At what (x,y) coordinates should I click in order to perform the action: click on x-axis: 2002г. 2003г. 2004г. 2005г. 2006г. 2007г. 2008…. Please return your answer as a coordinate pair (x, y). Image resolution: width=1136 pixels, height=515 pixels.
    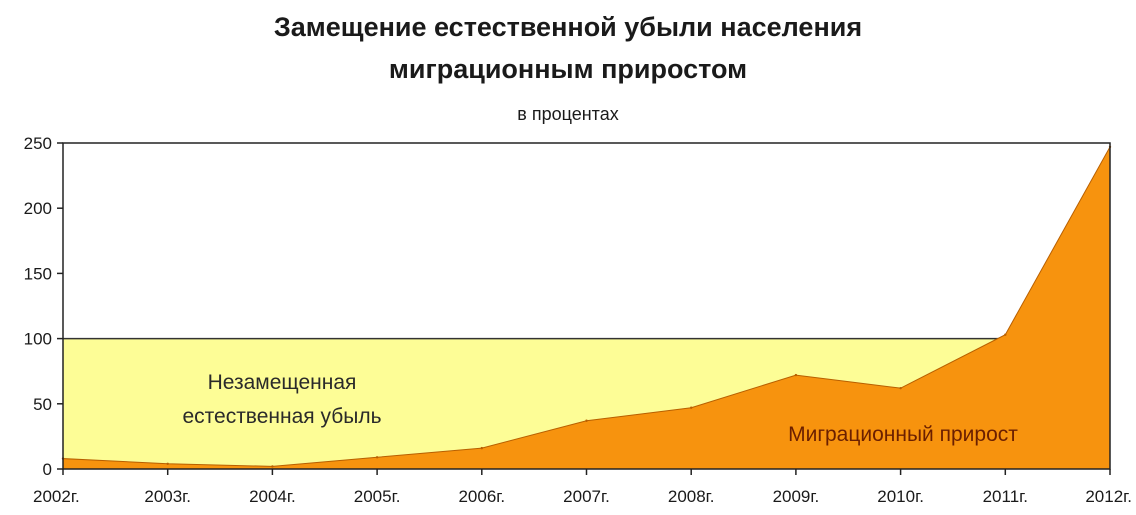
    Looking at the image, I should click on (582, 487).